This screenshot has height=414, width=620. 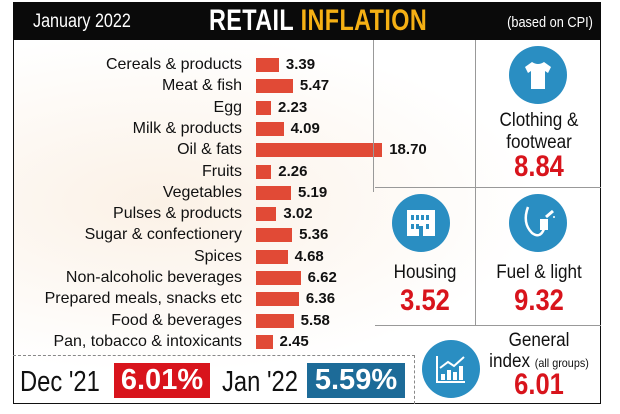 I want to click on value-label: 2.26, so click(x=293, y=171).